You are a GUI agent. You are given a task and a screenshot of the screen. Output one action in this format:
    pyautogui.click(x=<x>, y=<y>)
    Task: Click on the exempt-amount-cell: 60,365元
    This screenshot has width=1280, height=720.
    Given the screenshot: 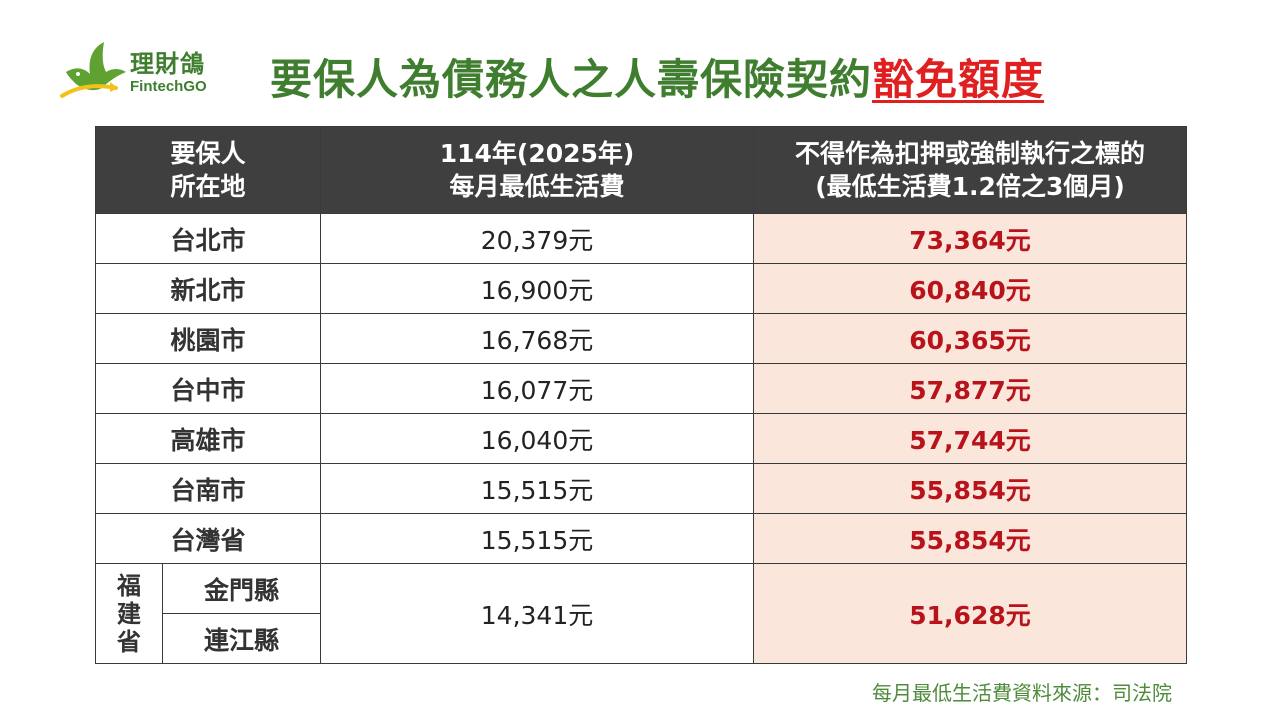 What is the action you would take?
    pyautogui.click(x=970, y=338)
    